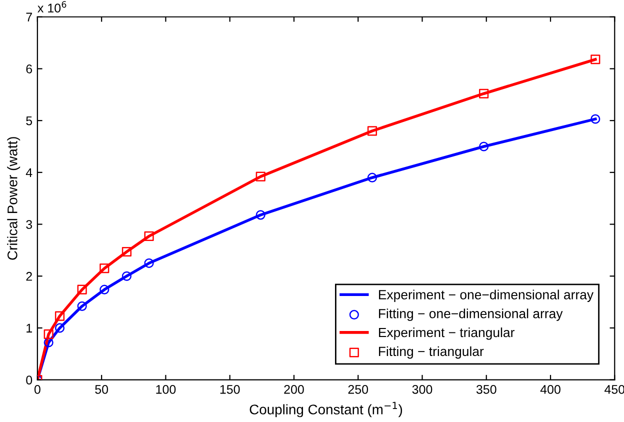 Image resolution: width=624 pixels, height=422 pixels. What do you see at coordinates (470, 314) in the screenshot?
I see `legend-label: Fitting − one−dimensional array` at bounding box center [470, 314].